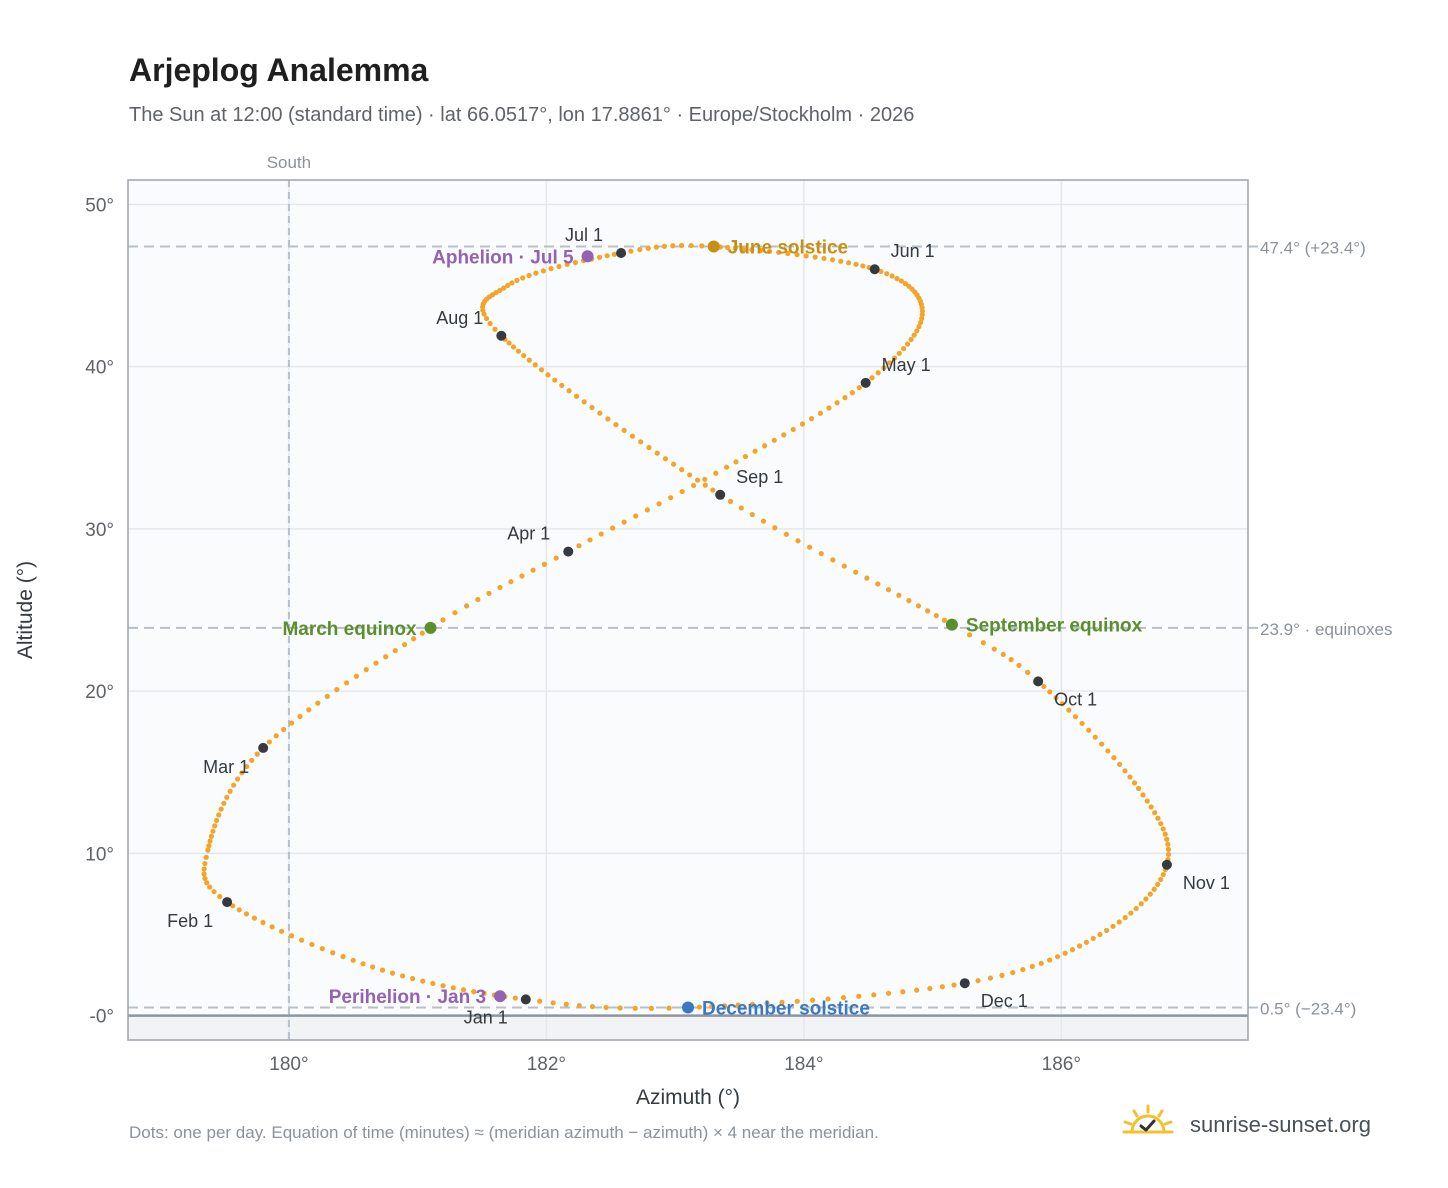  What do you see at coordinates (906, 365) in the screenshot?
I see `month-marker-label: May 1` at bounding box center [906, 365].